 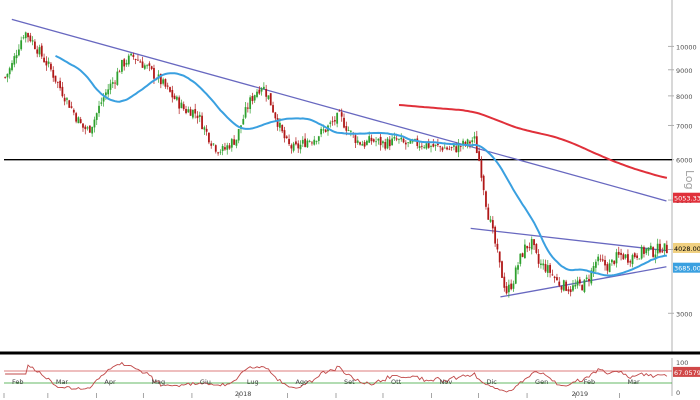 I want to click on last-price-label-bg, so click(x=686, y=247).